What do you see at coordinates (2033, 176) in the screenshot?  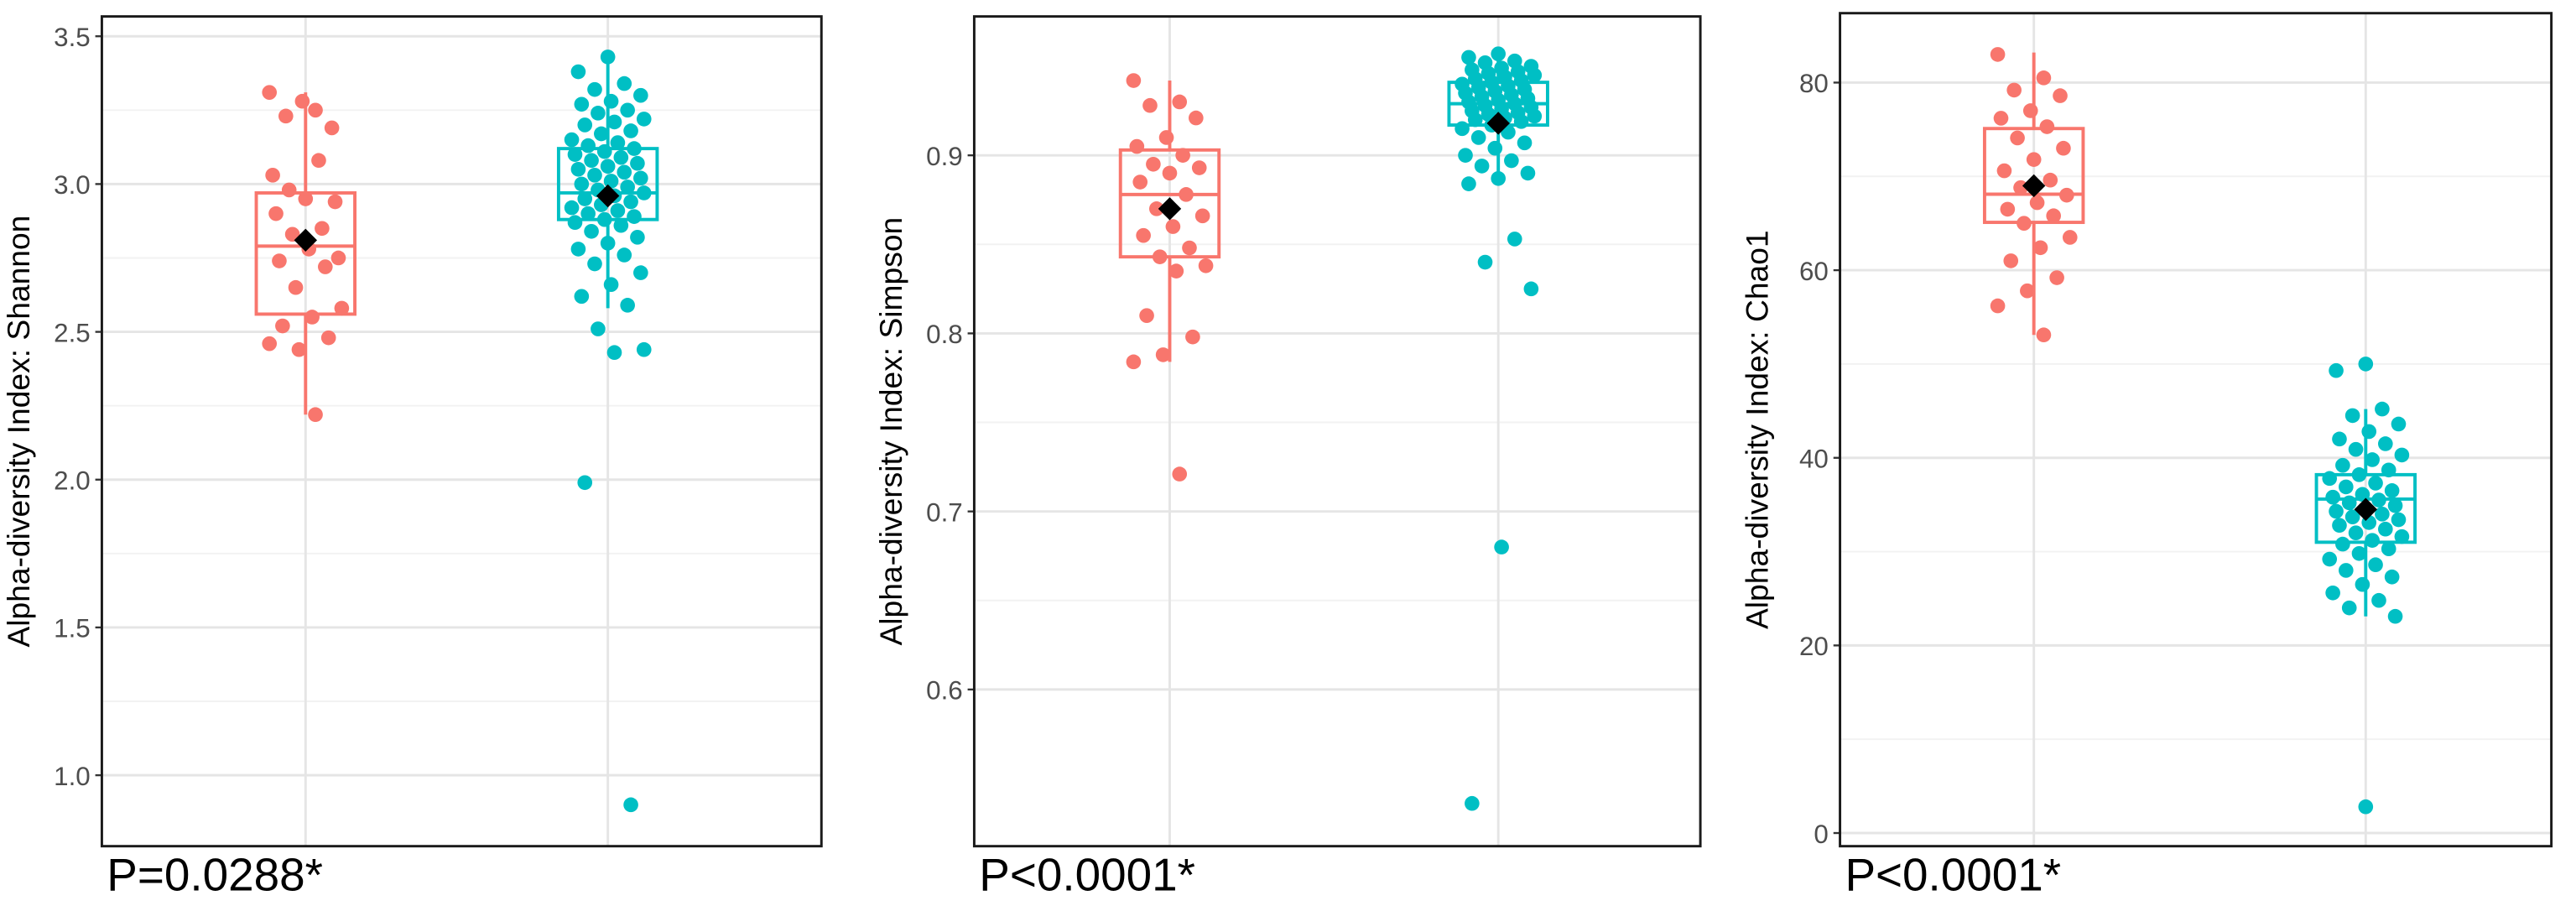 I see `box` at bounding box center [2033, 176].